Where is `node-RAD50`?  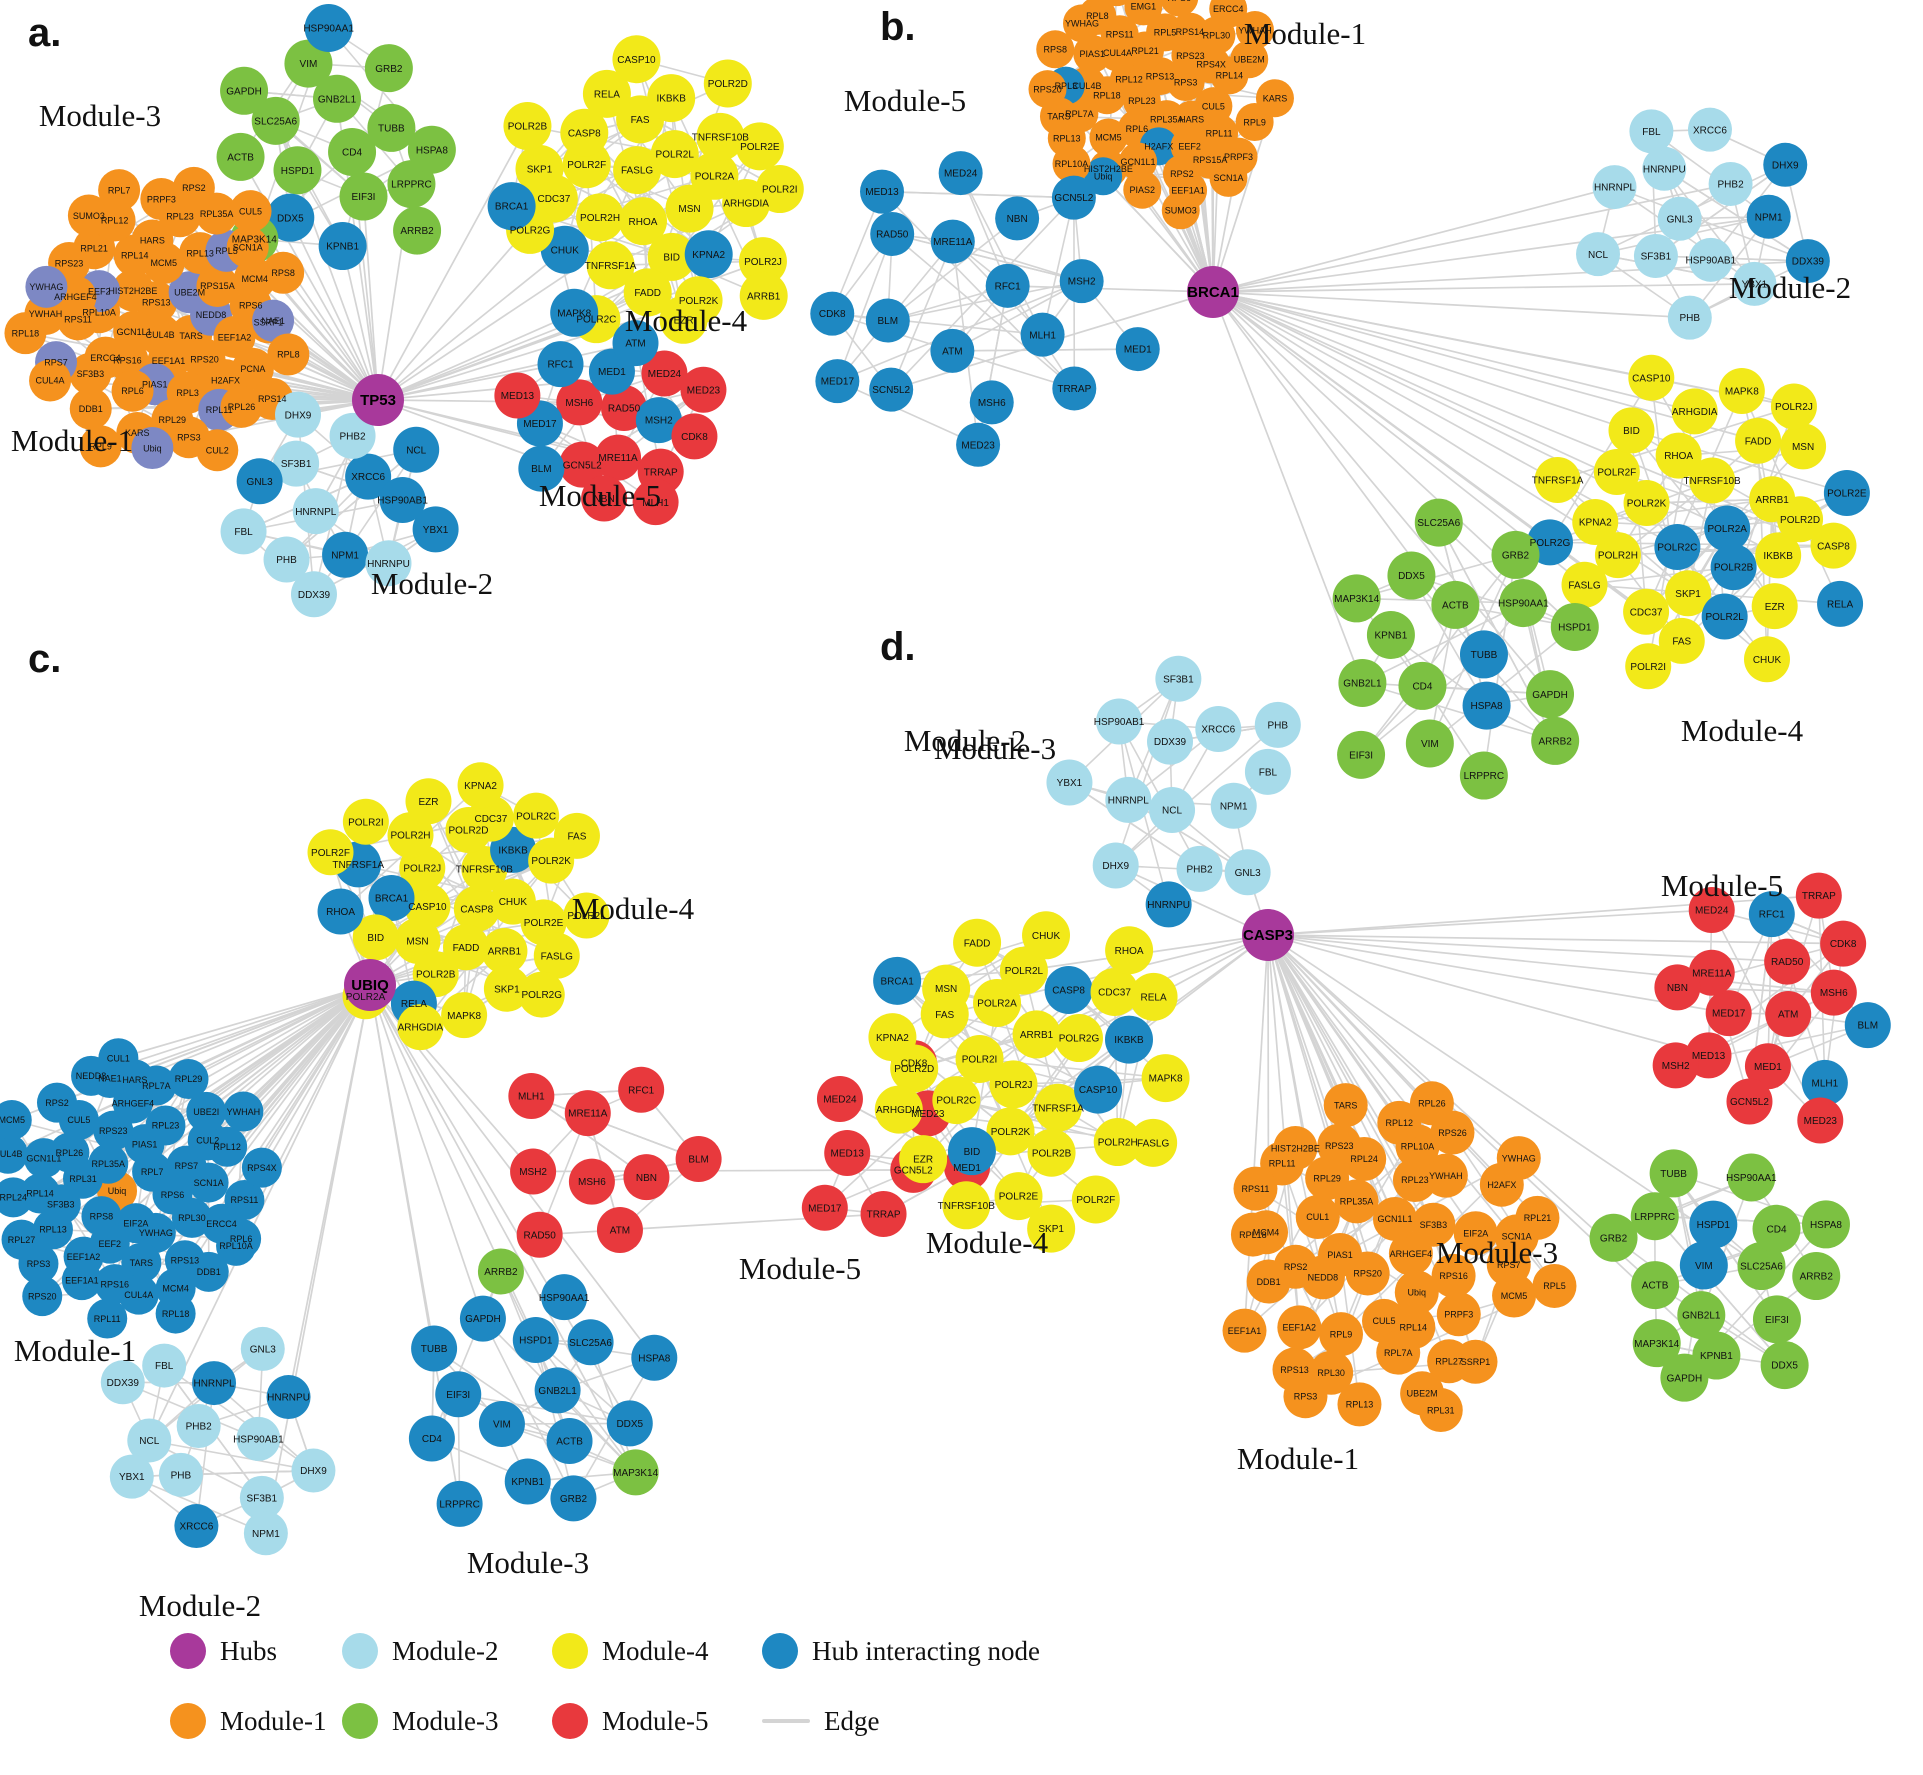
node-RAD50 is located at coordinates (892, 233).